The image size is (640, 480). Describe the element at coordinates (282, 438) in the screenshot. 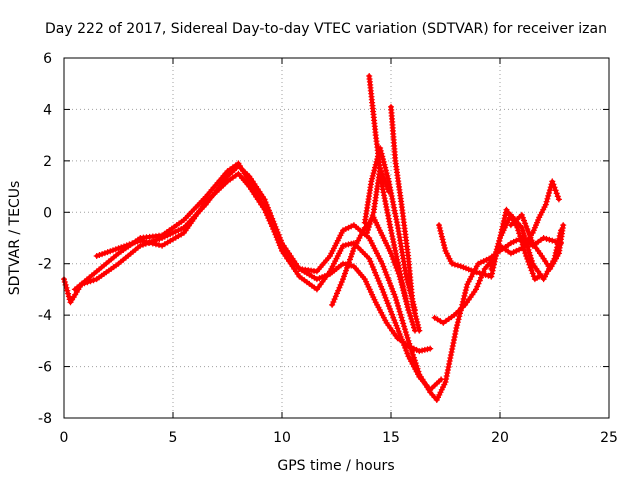

I see `x-tick-label: 10` at that location.